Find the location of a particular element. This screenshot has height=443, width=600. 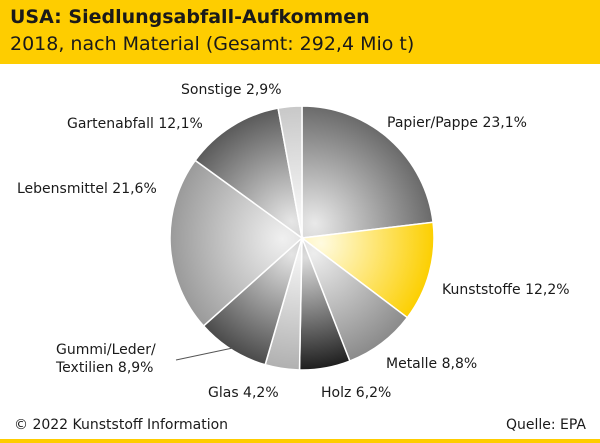

slice-label-6: Lebensmittel 21,6% is located at coordinates (87, 189).